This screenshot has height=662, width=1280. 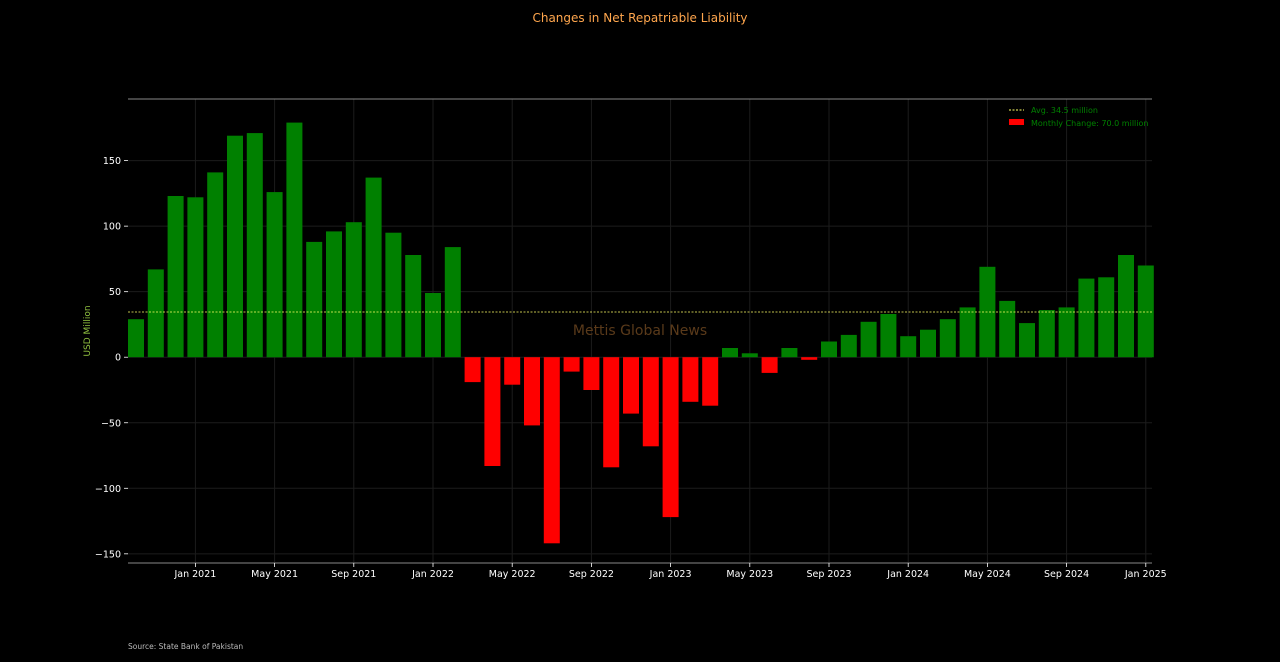 I want to click on x-tick-label: Sep 2022, so click(x=591, y=574).